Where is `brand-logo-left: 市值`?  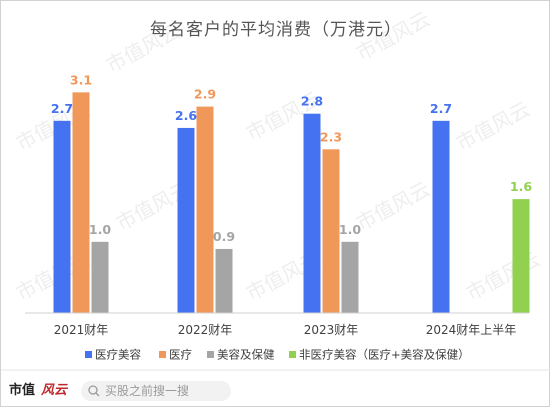
brand-logo-left: 市值 is located at coordinates (22, 390).